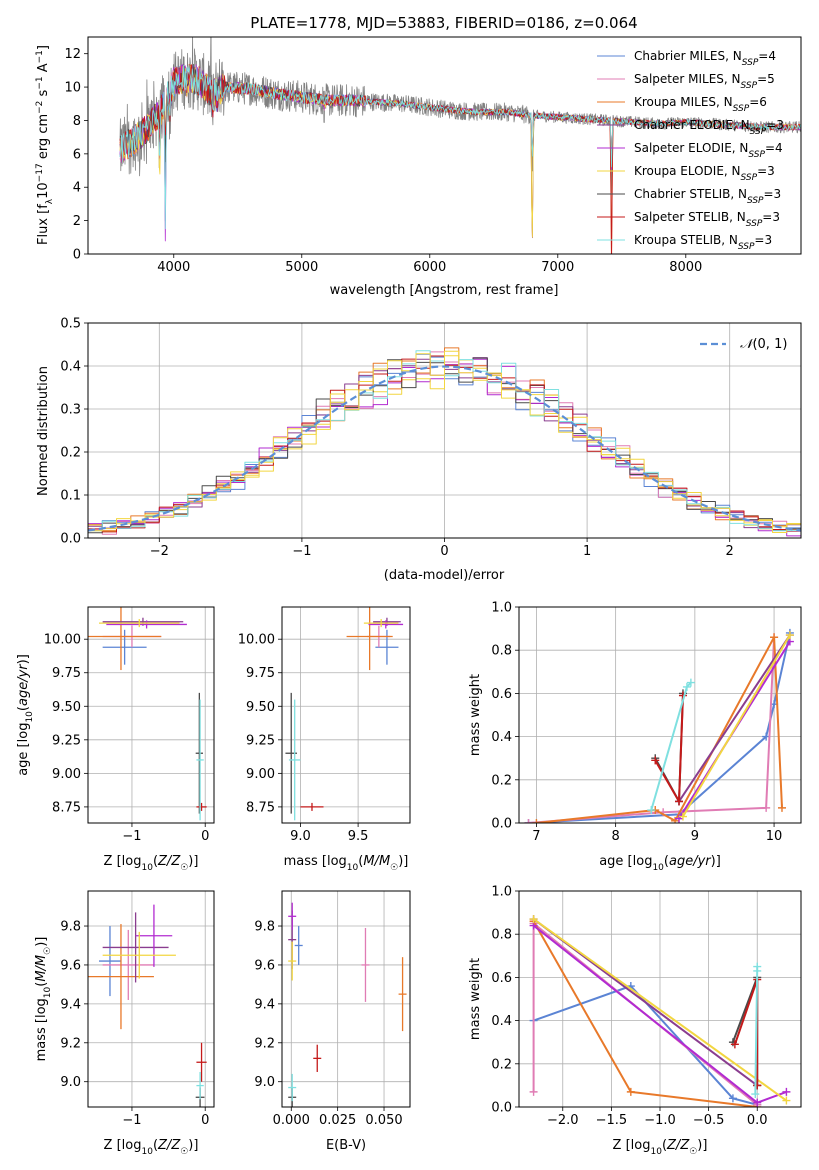 This screenshot has height=1170, width=819. What do you see at coordinates (131, 1120) in the screenshot?
I see `x-tick-label: −1` at bounding box center [131, 1120].